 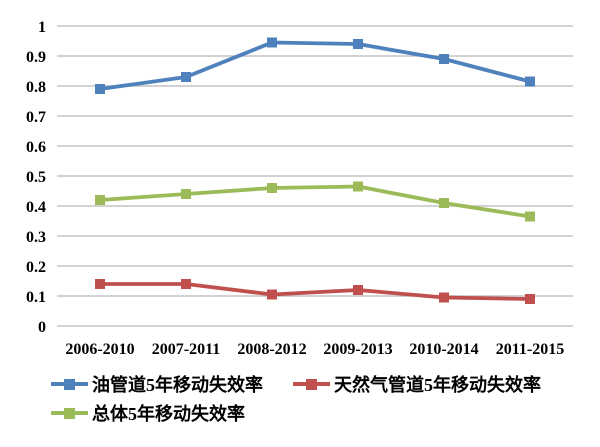 I want to click on x-tick-label: 2007-2011, so click(x=186, y=349).